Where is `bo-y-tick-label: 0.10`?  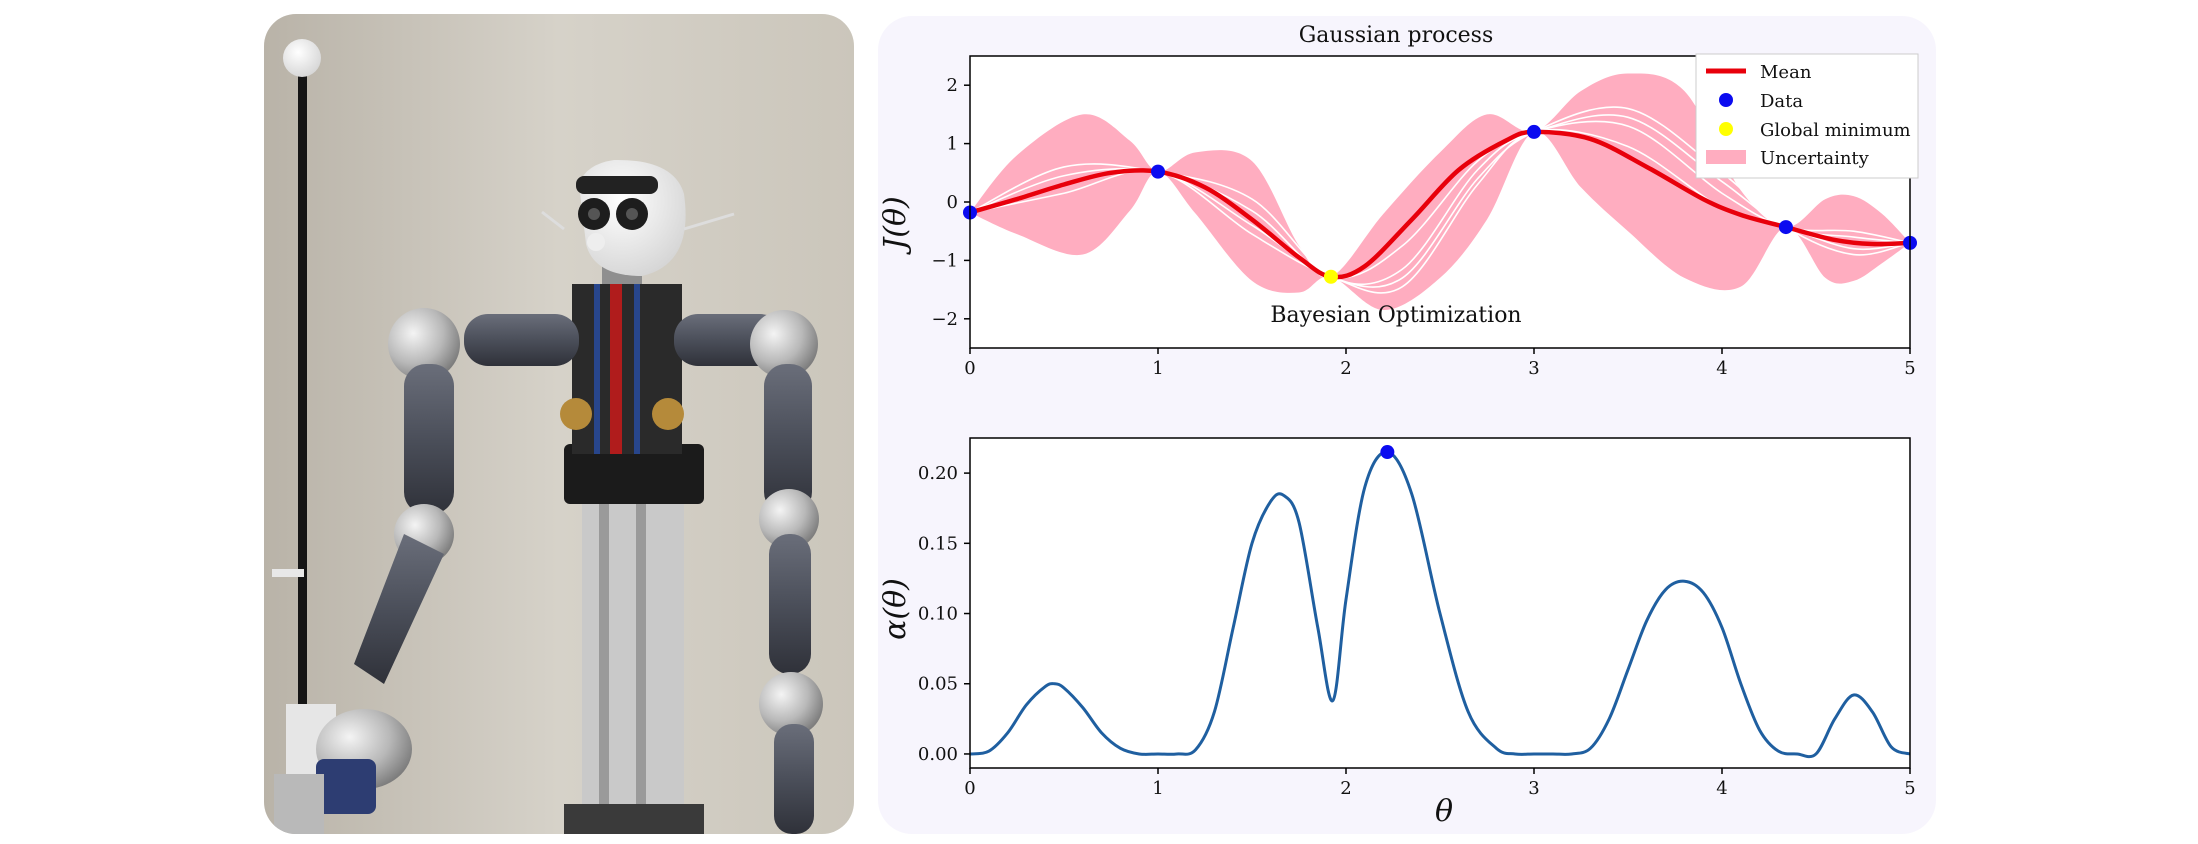
bo-y-tick-label: 0.10 is located at coordinates (938, 614).